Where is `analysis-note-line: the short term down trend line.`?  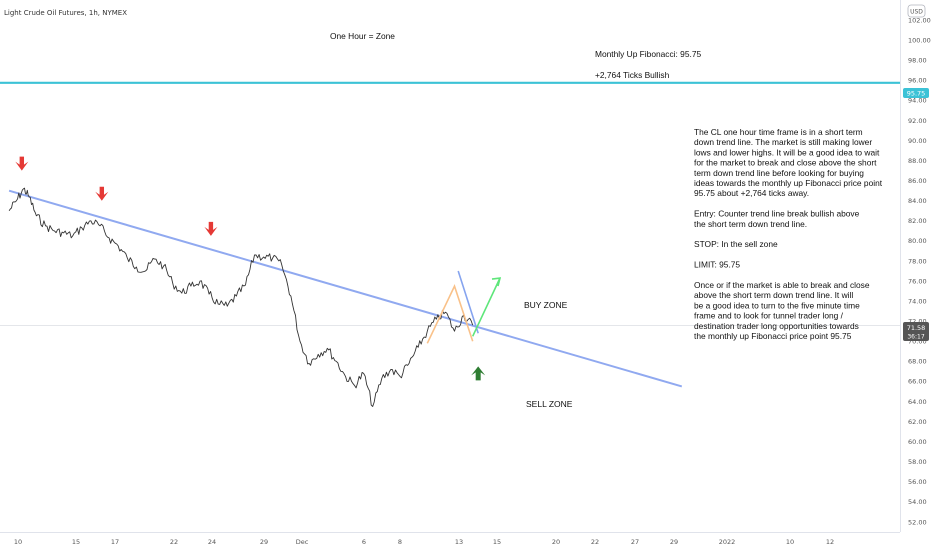
analysis-note-line: the short term down trend line. is located at coordinates (750, 224).